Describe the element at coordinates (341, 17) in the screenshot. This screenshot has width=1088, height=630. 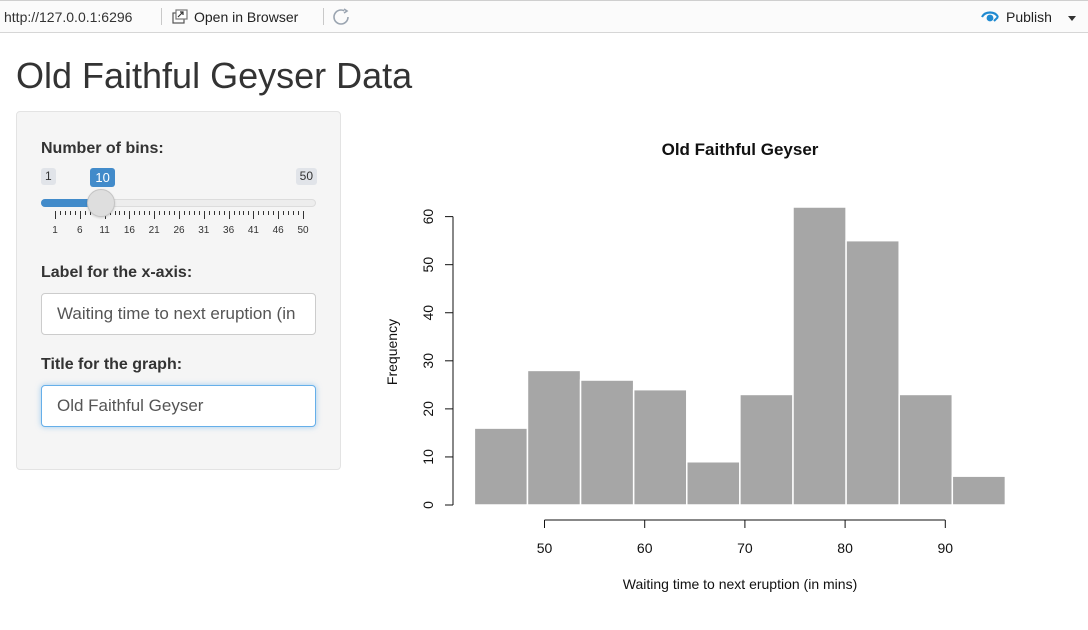
I see `refresh-icon` at that location.